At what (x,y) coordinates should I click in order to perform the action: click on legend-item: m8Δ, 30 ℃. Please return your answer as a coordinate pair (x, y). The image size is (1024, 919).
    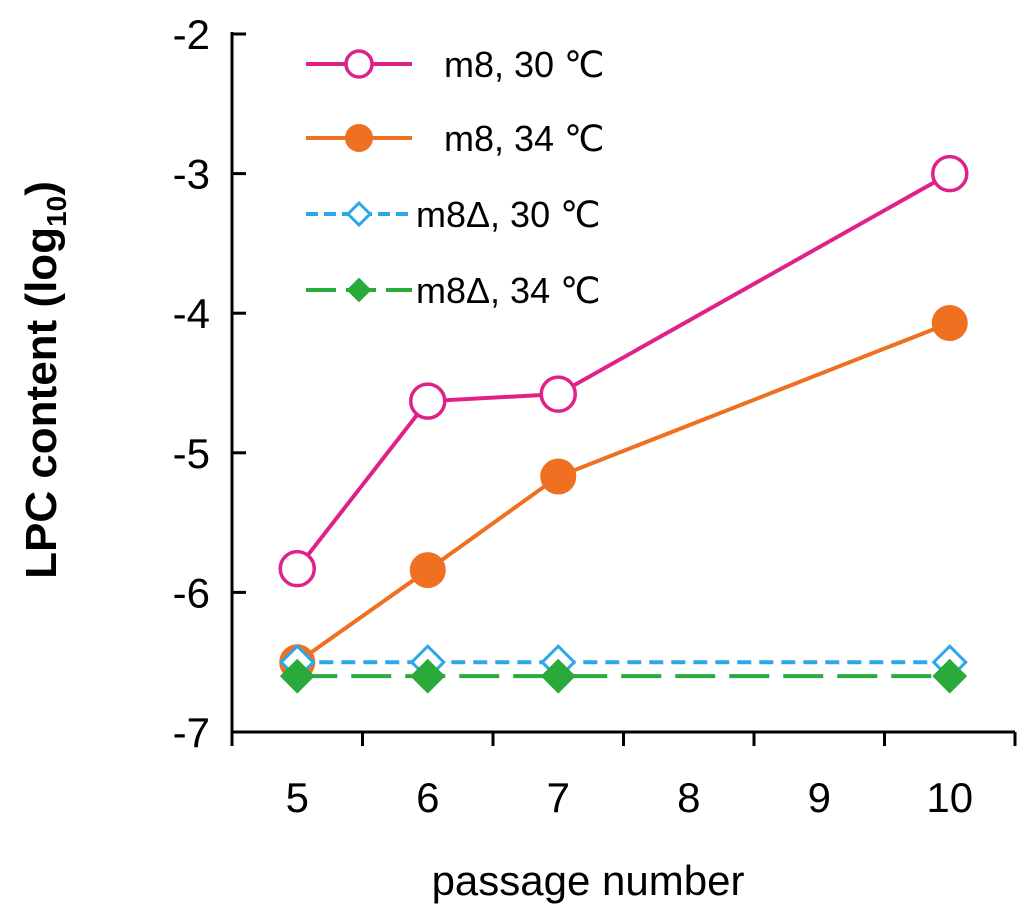
    Looking at the image, I should click on (453, 214).